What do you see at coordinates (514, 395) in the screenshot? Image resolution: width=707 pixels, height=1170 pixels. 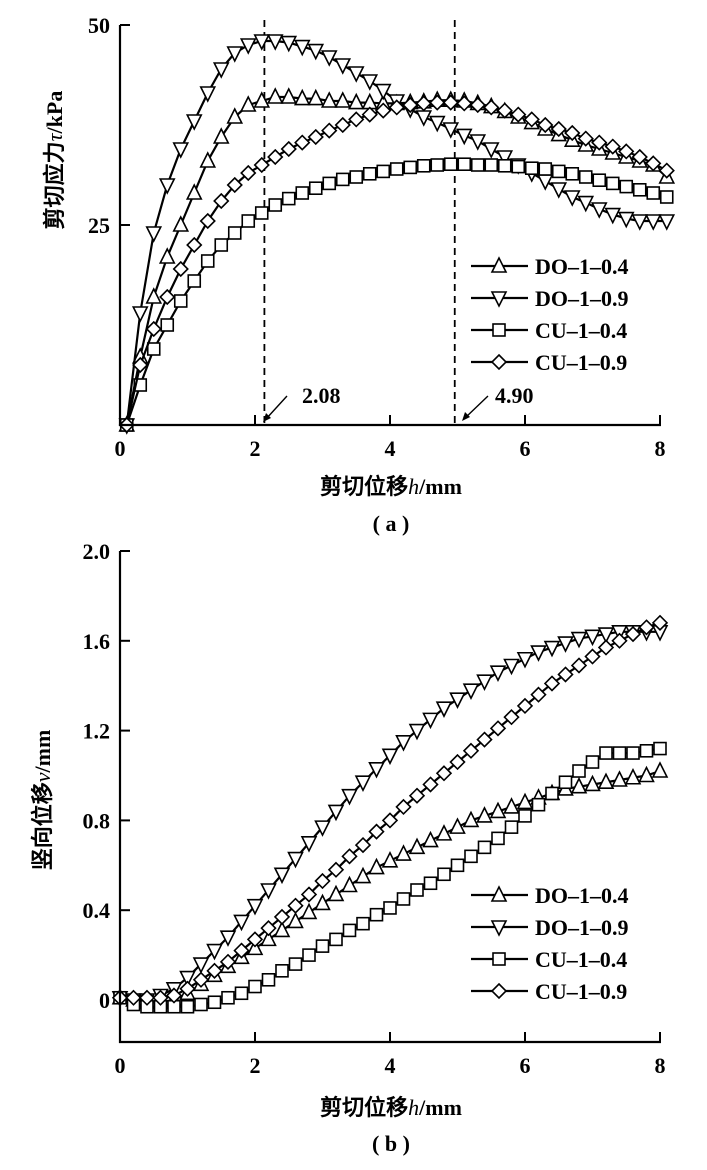 I see `annotation-label-4-90: 4.90` at bounding box center [514, 395].